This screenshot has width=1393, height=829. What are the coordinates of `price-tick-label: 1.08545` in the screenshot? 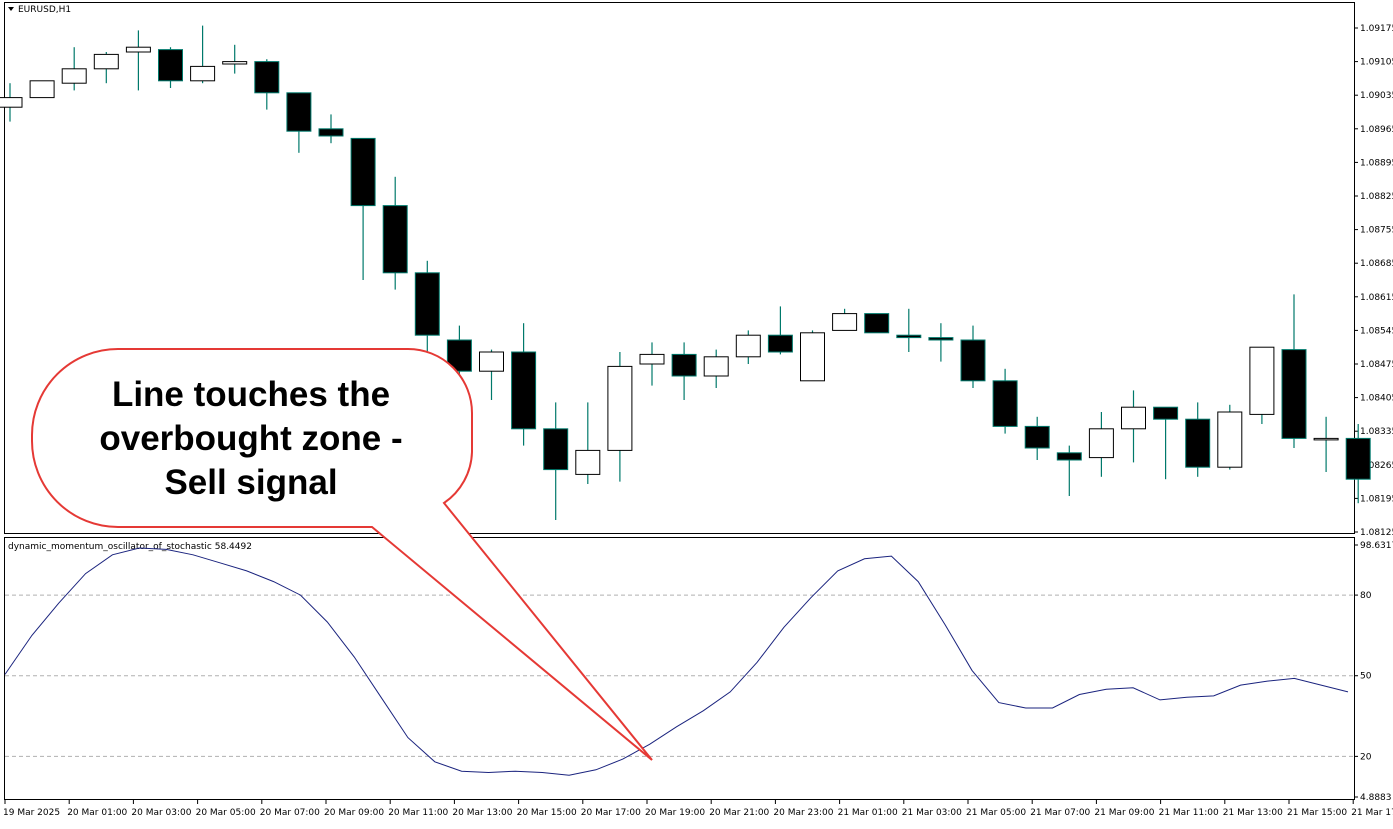 It's located at (1376, 331).